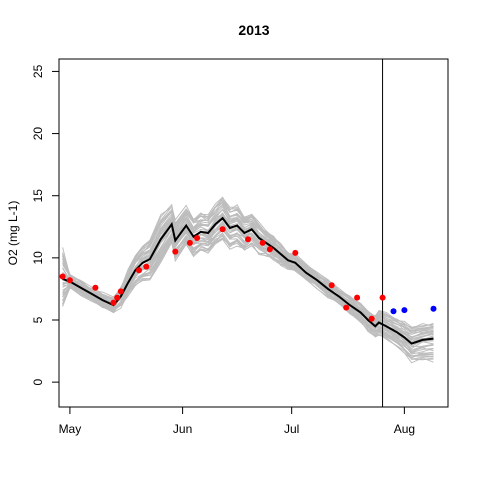  Describe the element at coordinates (13, 233) in the screenshot. I see `y-axis-label: O2 (mg L-1)` at that location.